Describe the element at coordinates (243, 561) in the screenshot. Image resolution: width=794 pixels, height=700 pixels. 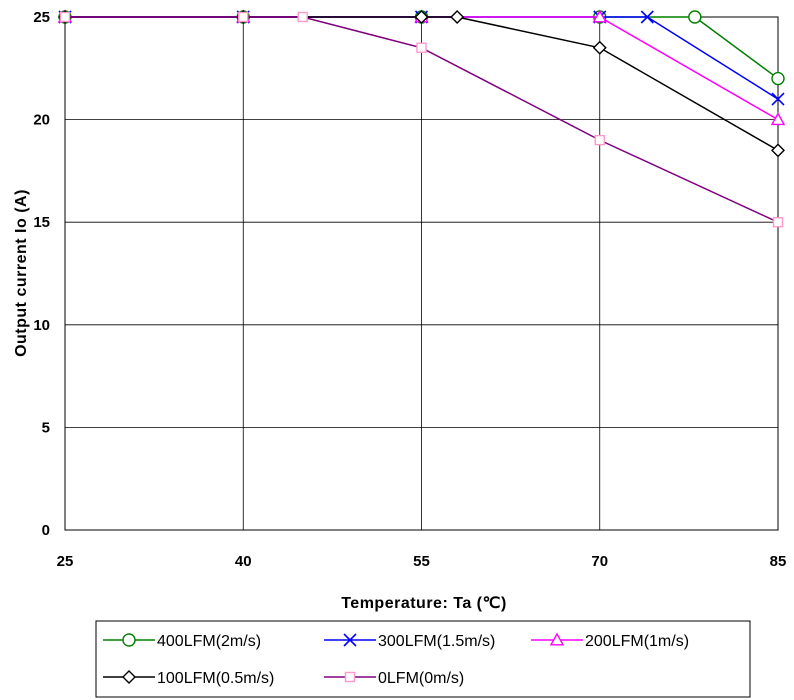
I see `x-tick-label: 40` at that location.